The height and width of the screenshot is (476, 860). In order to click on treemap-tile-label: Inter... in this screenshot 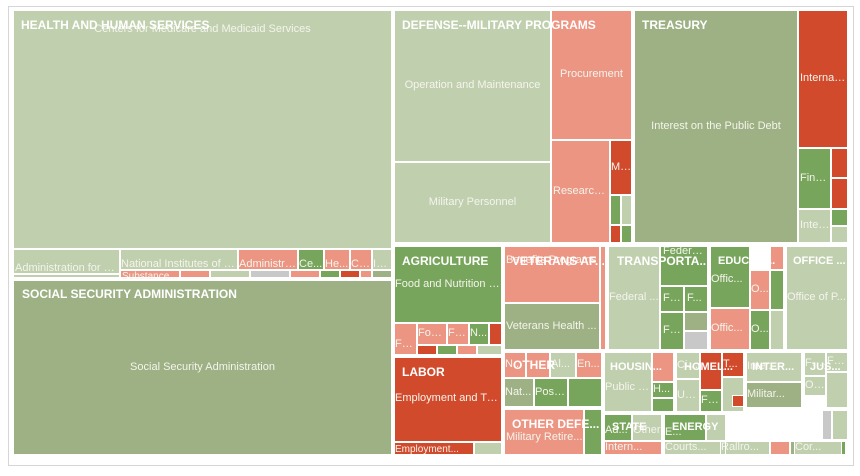, I will do `click(762, 366)`.